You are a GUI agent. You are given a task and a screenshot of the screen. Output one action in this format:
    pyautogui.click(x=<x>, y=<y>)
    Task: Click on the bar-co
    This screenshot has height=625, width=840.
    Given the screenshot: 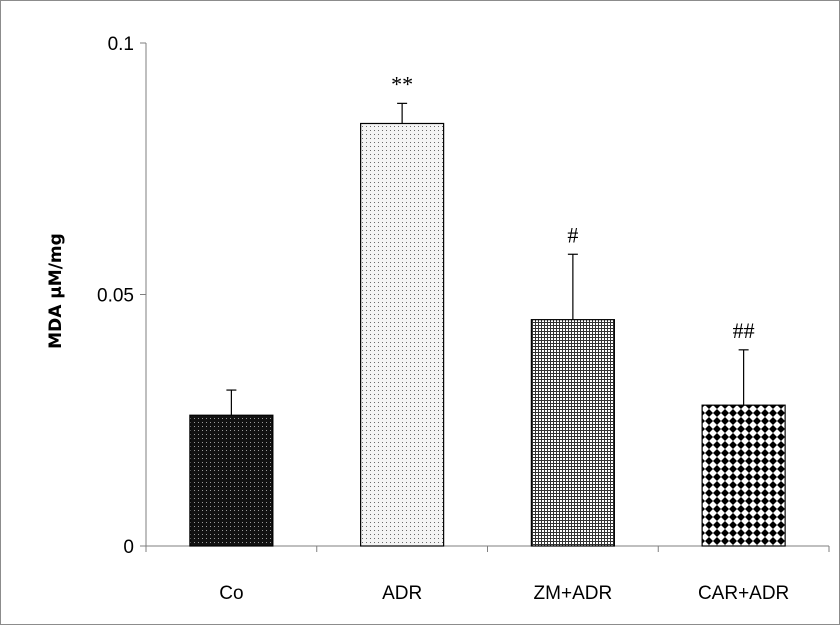 What is the action you would take?
    pyautogui.click(x=231, y=480)
    